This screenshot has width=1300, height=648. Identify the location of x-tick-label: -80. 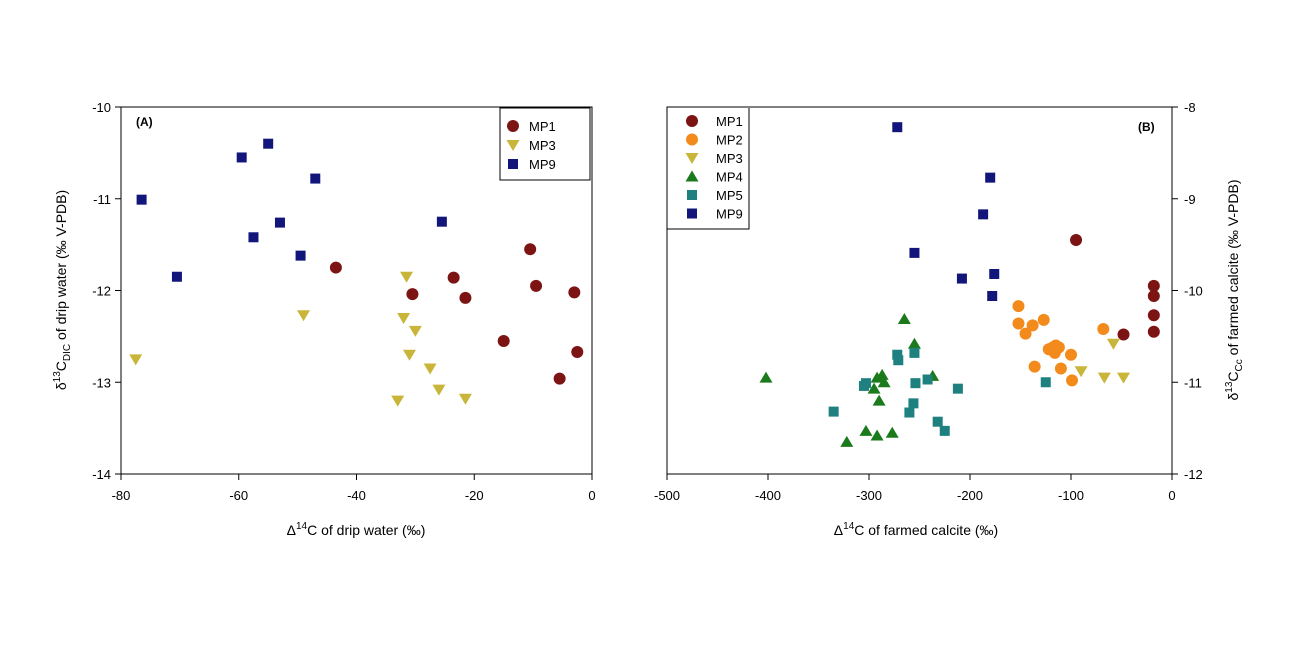
(121, 495).